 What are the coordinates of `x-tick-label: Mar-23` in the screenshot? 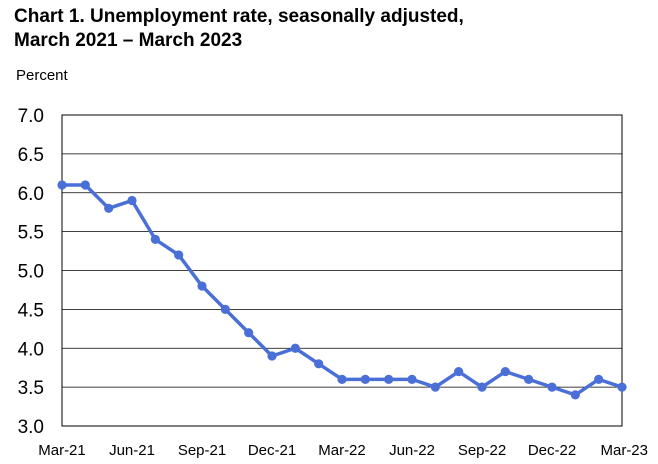 It's located at (624, 450).